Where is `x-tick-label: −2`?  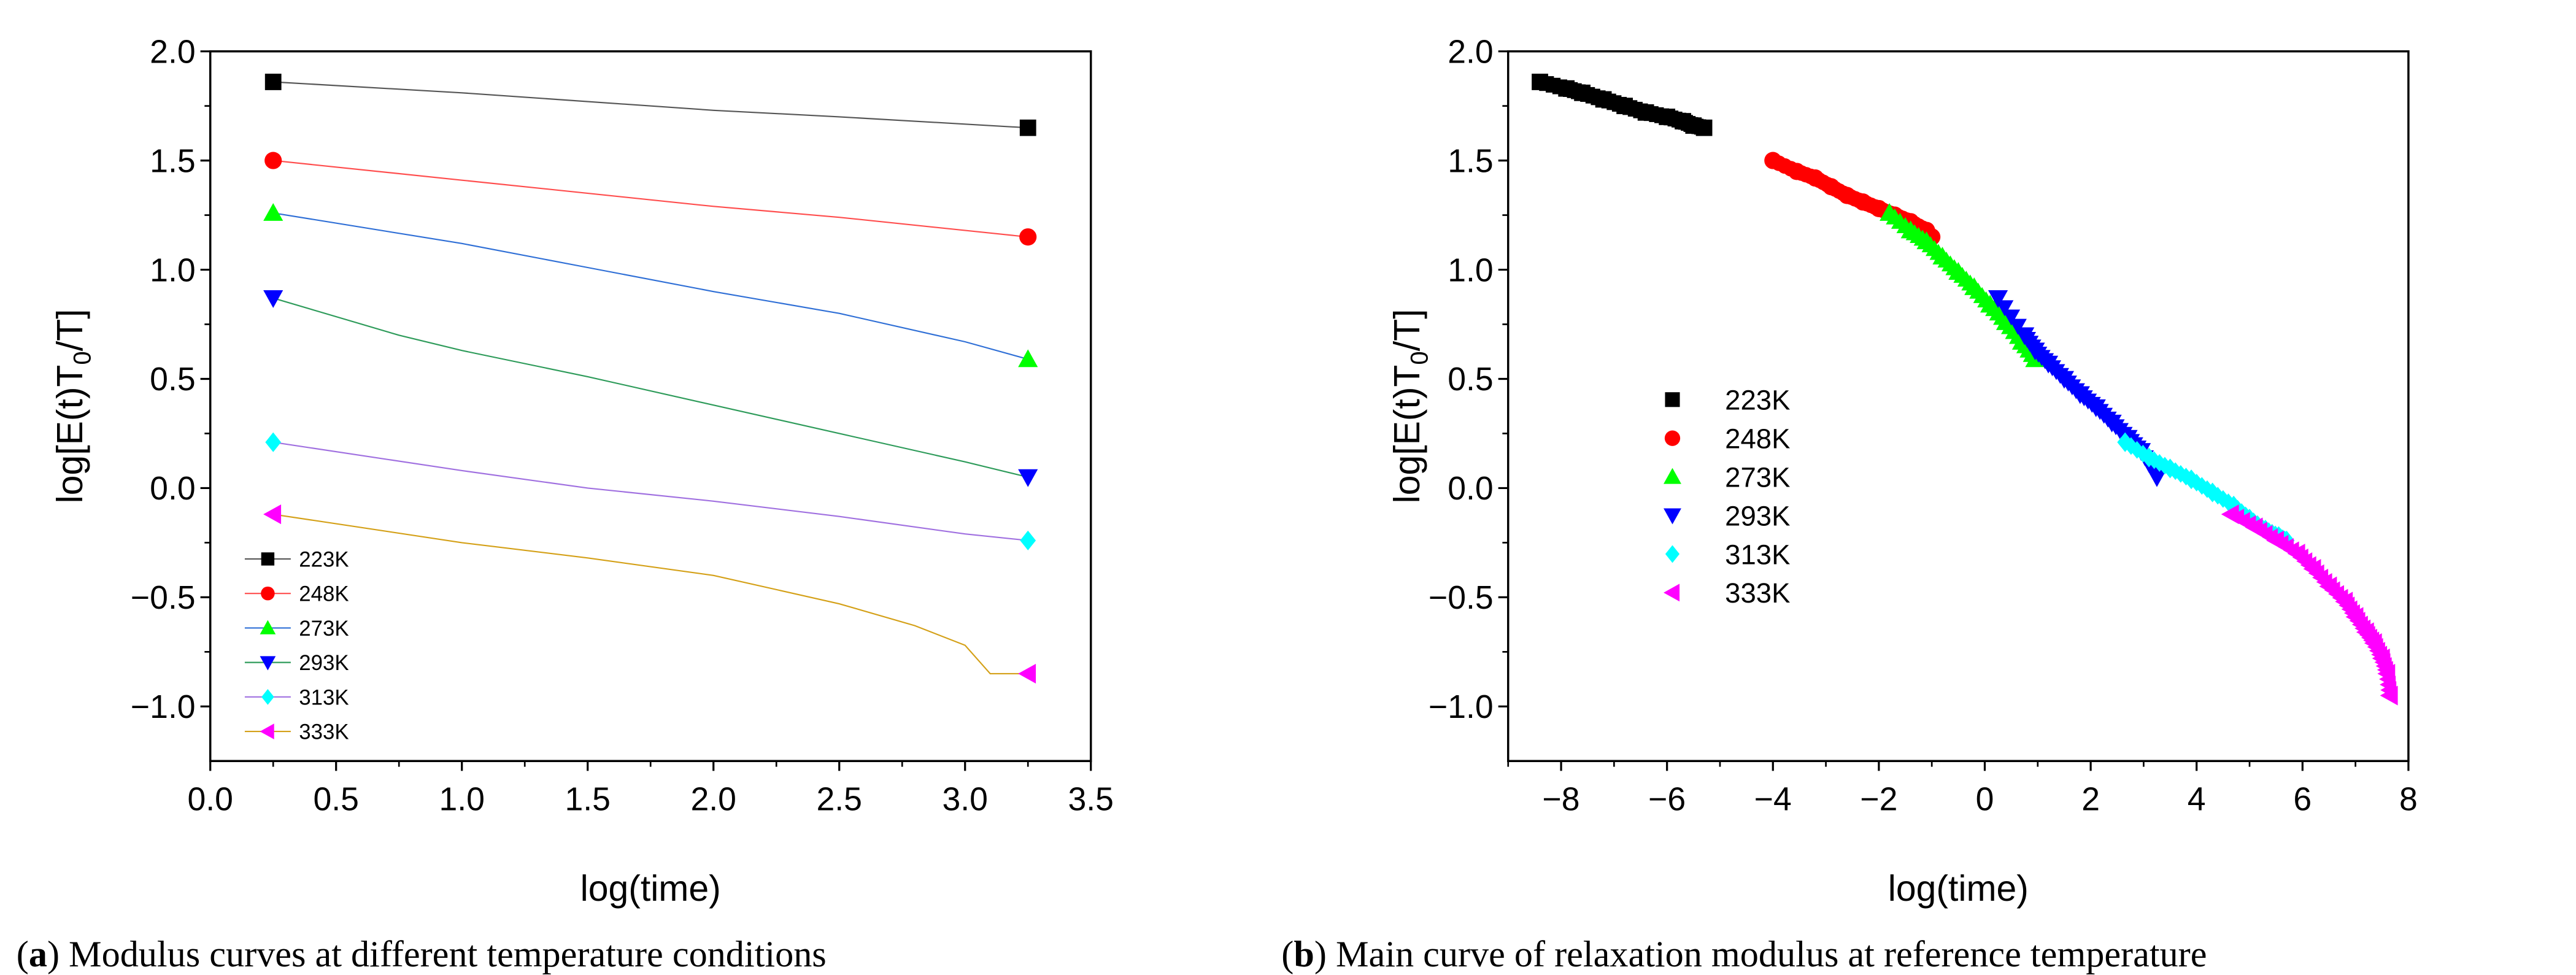
x-tick-label: −2 is located at coordinates (1878, 800).